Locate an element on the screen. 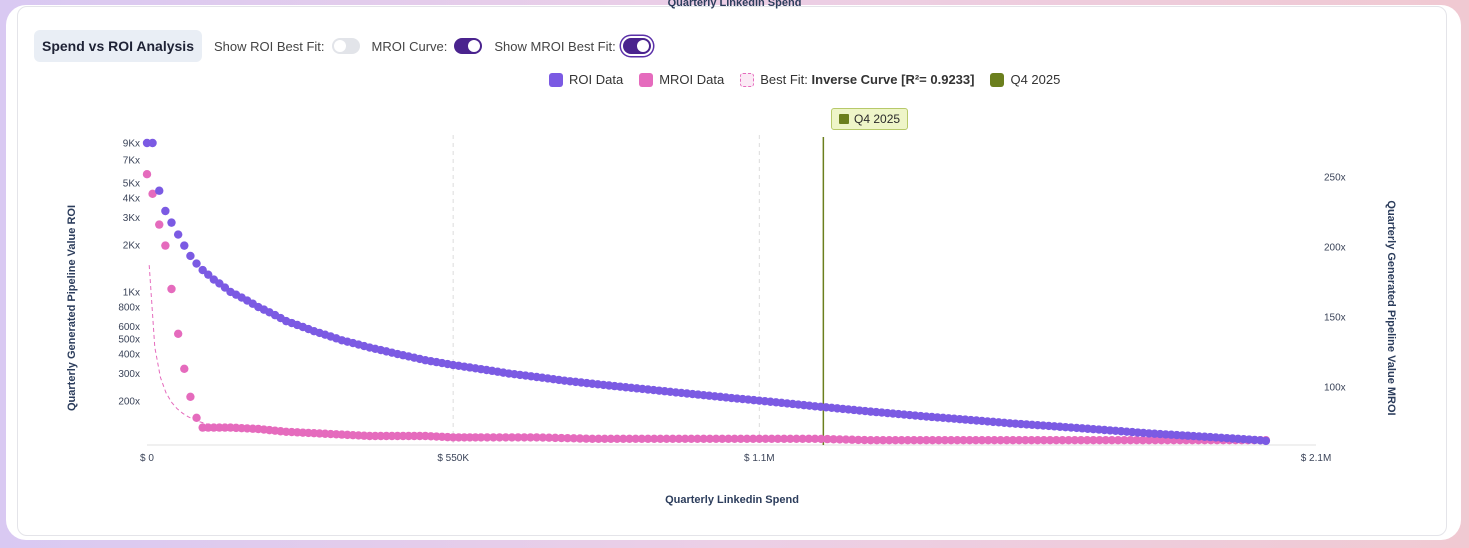 The height and width of the screenshot is (548, 1469). q4-badge-swatch is located at coordinates (844, 119).